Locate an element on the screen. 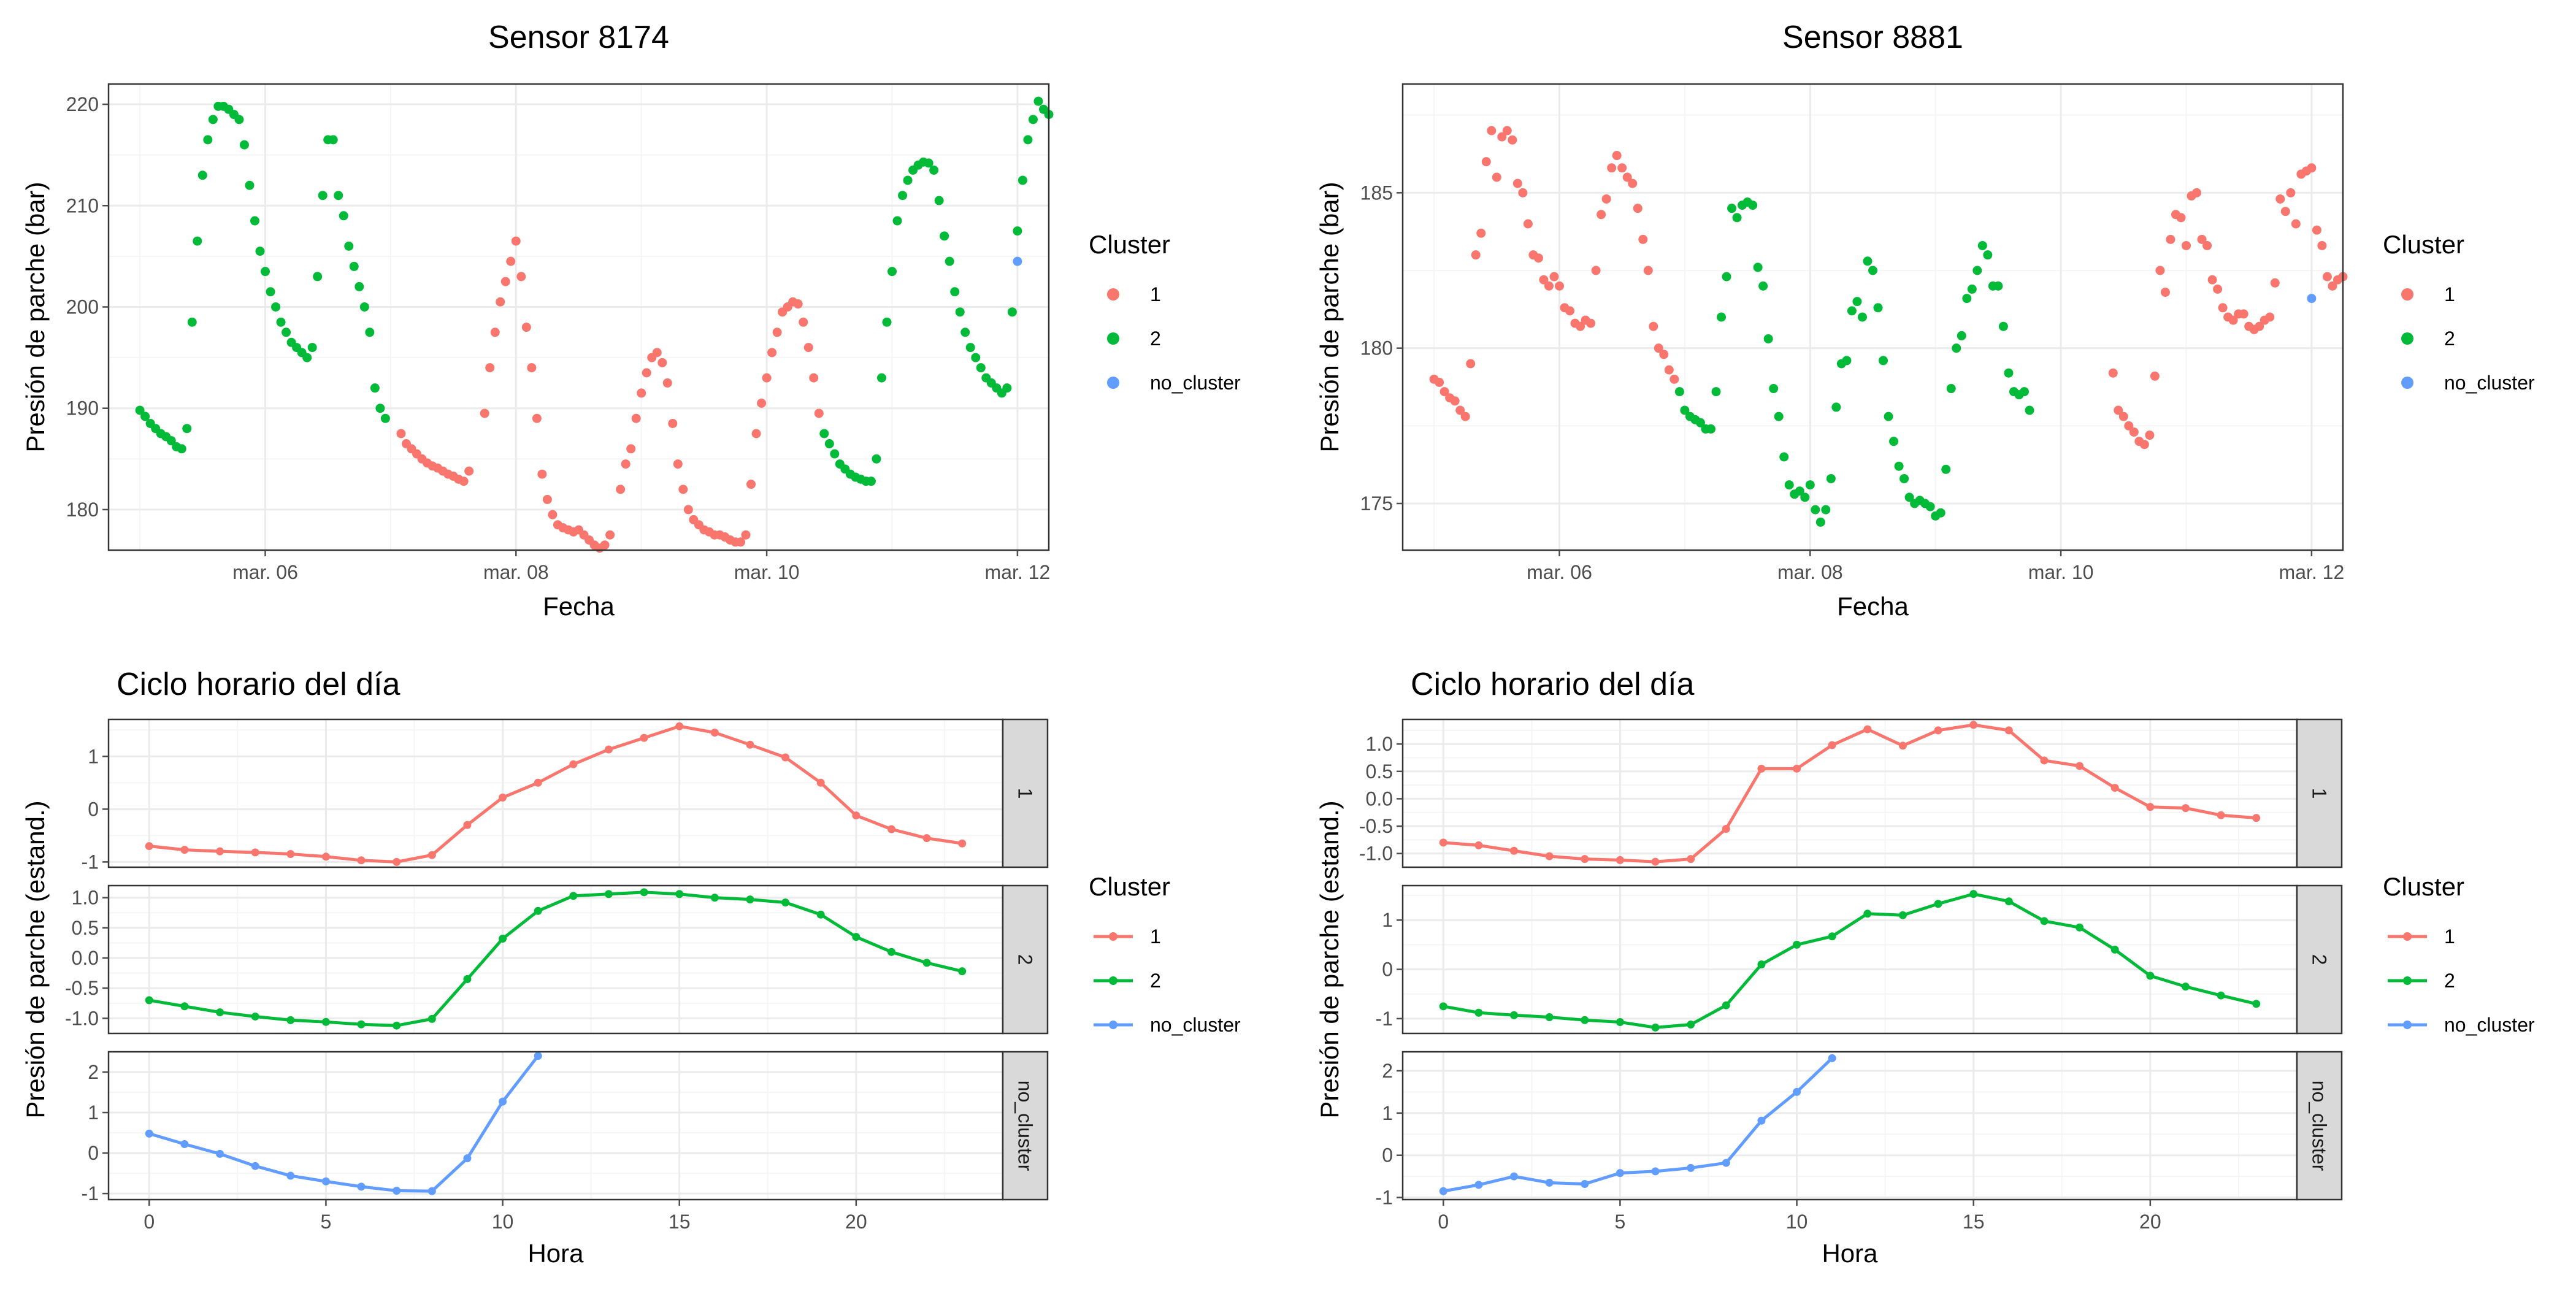 The height and width of the screenshot is (1291, 2576). facet-panel-1: 1 -1 0 1 is located at coordinates (565, 795).